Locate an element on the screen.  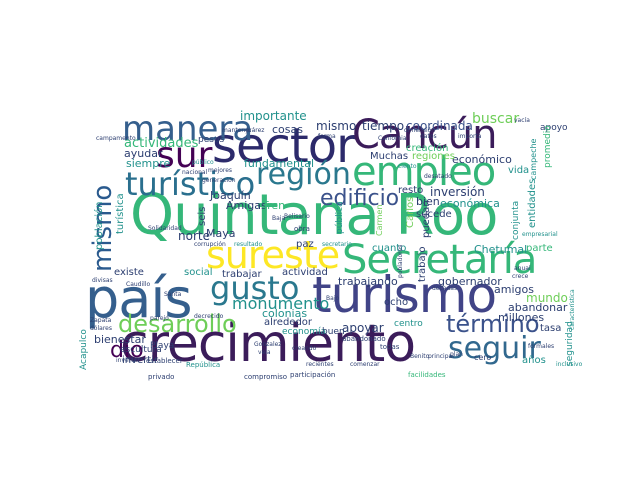
word-corrupcion: corrupción is located at coordinates (210, 244).